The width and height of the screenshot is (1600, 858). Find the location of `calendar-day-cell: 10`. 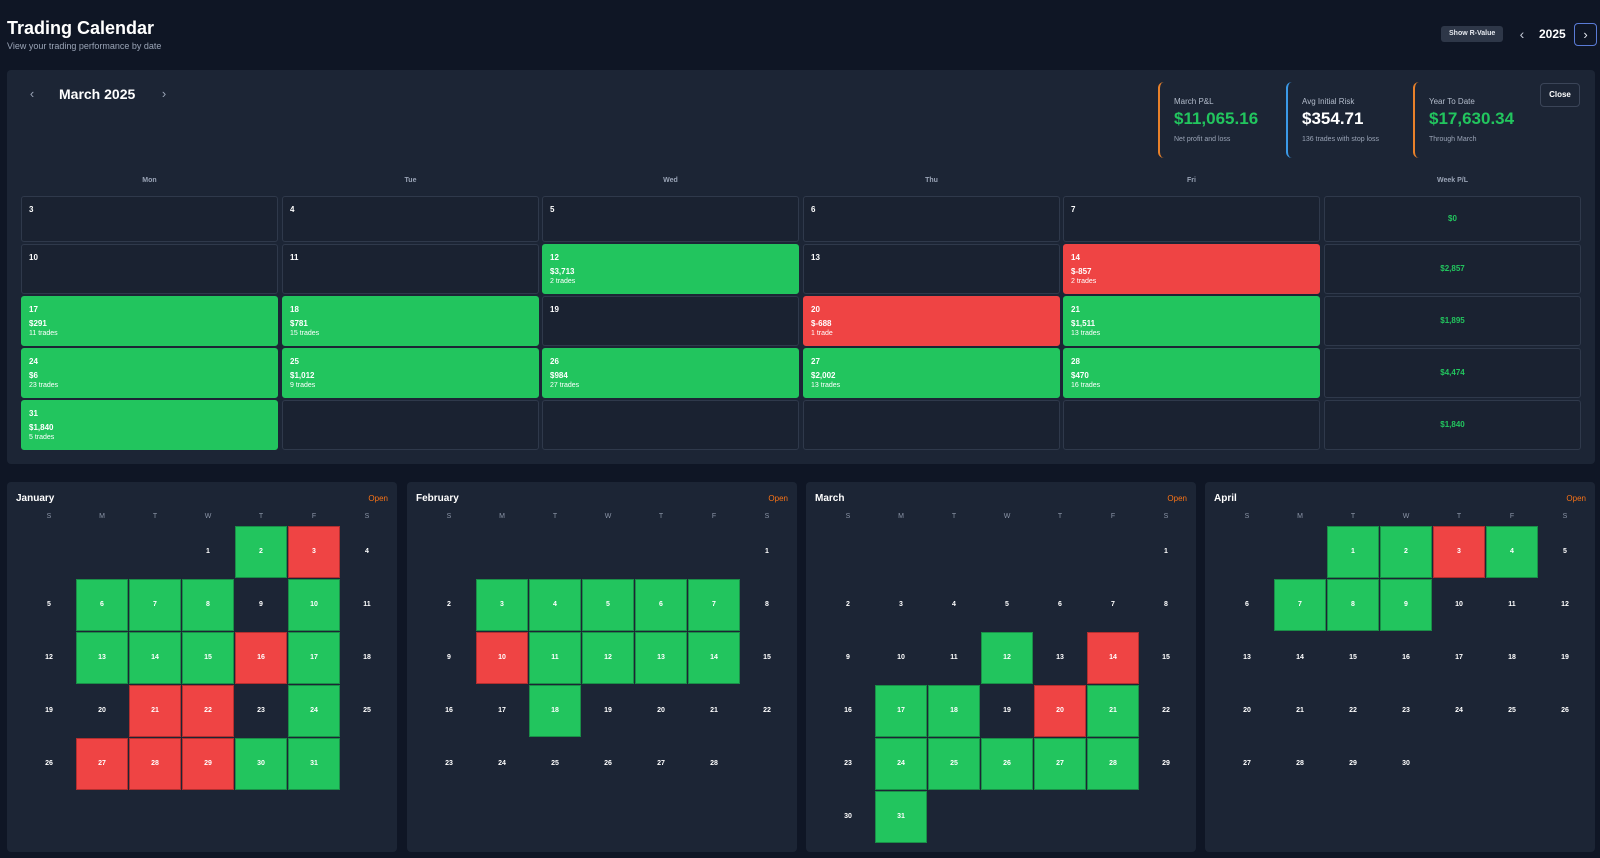

calendar-day-cell: 10 is located at coordinates (149, 269).